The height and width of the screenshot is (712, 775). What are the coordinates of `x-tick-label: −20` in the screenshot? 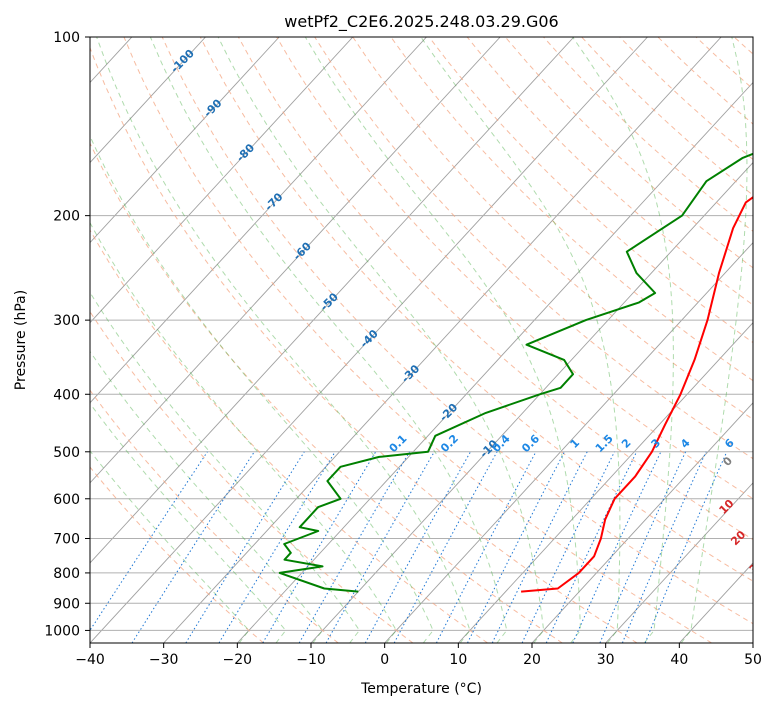 It's located at (238, 660).